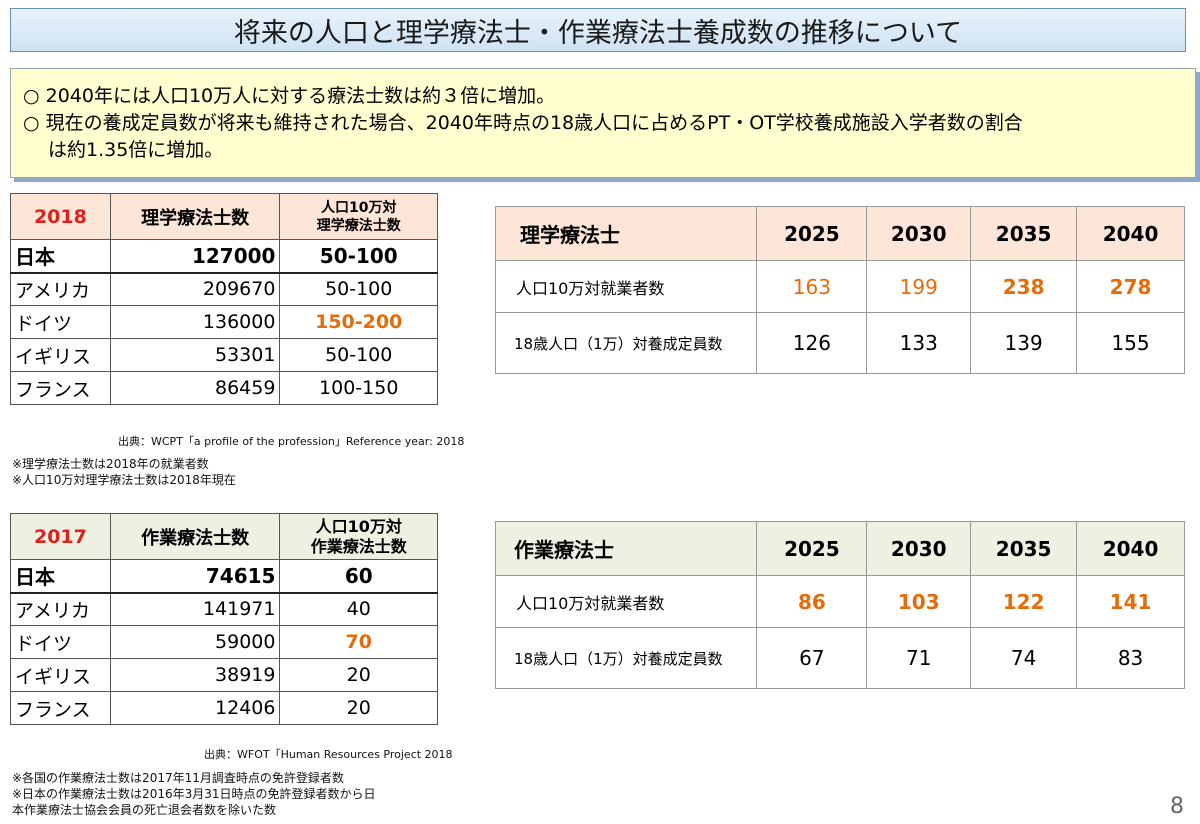  What do you see at coordinates (626, 548) in the screenshot?
I see `ot-projection-label: 作業療法士` at bounding box center [626, 548].